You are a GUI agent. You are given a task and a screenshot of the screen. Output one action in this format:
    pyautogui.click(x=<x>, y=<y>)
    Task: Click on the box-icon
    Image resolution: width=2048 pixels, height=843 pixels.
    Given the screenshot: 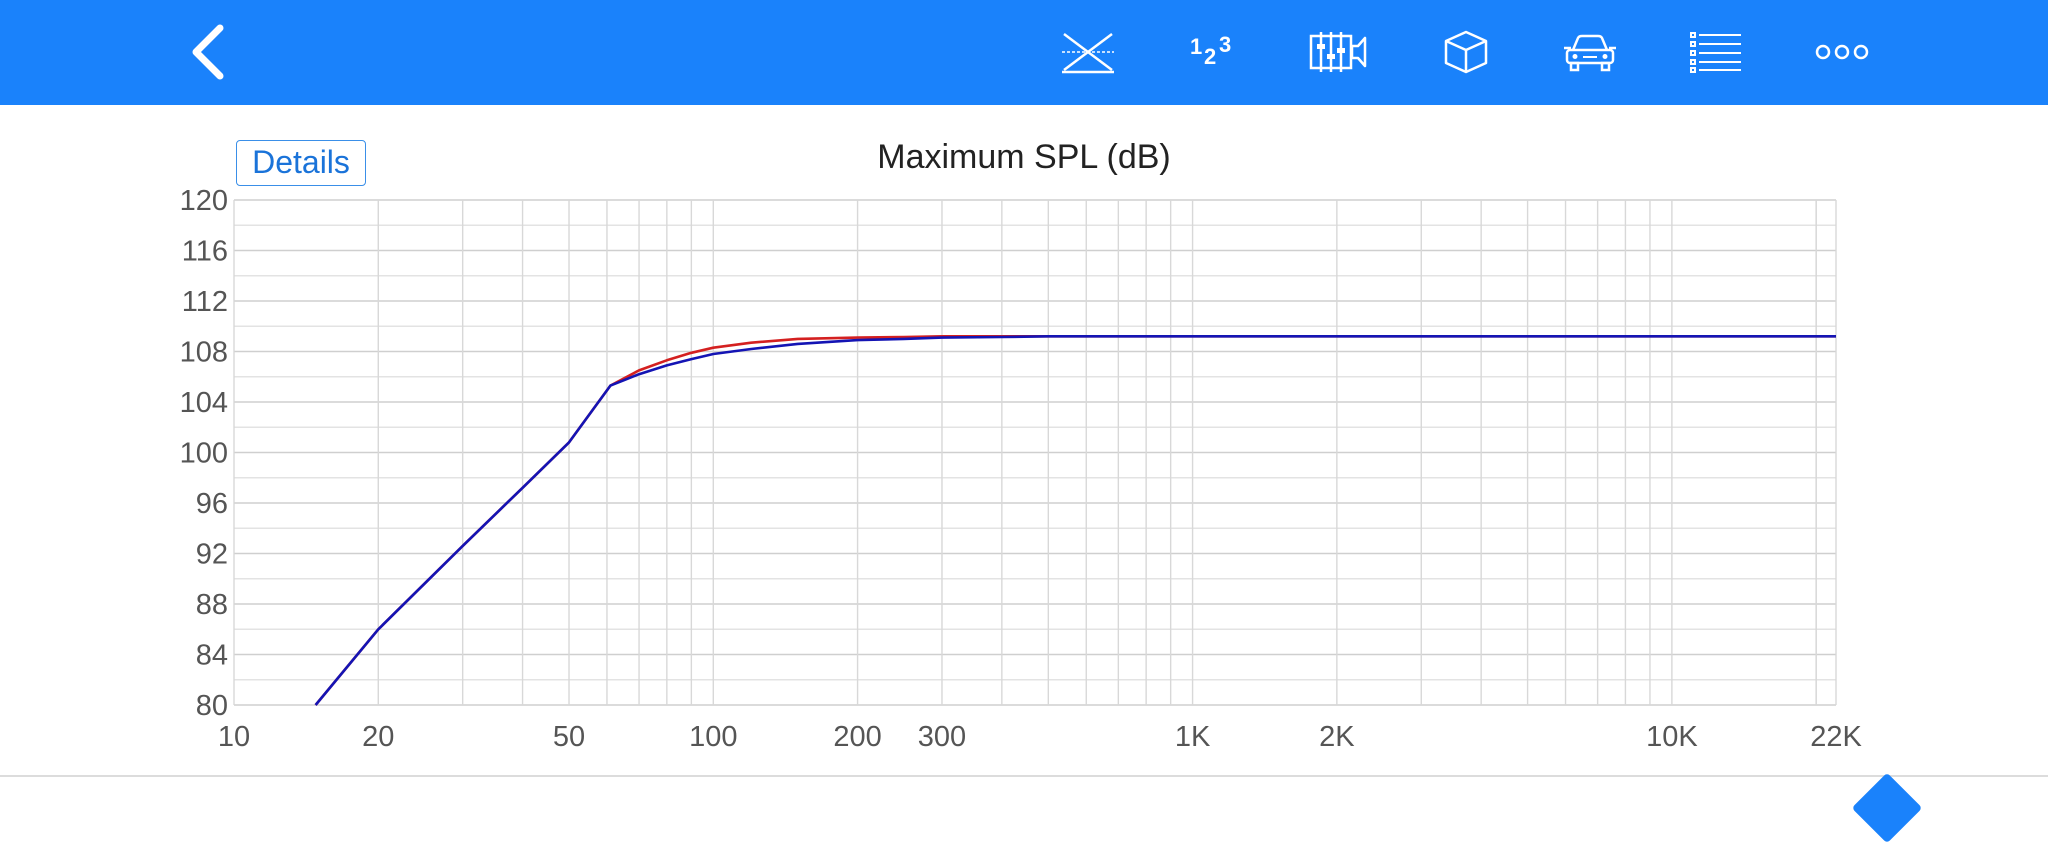 What is the action you would take?
    pyautogui.click(x=1466, y=52)
    